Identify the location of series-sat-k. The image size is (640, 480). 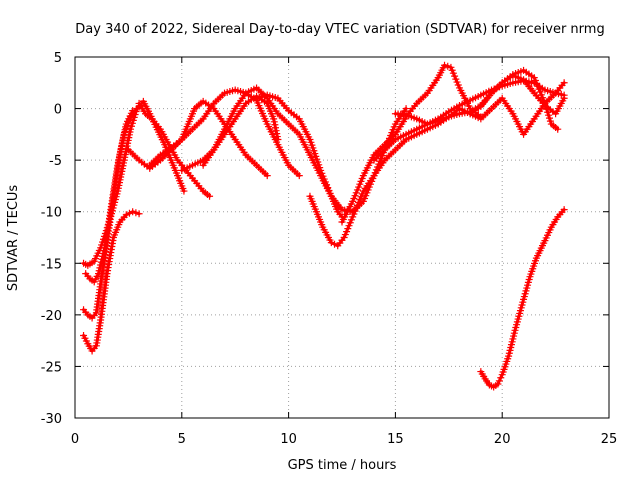
(374, 185).